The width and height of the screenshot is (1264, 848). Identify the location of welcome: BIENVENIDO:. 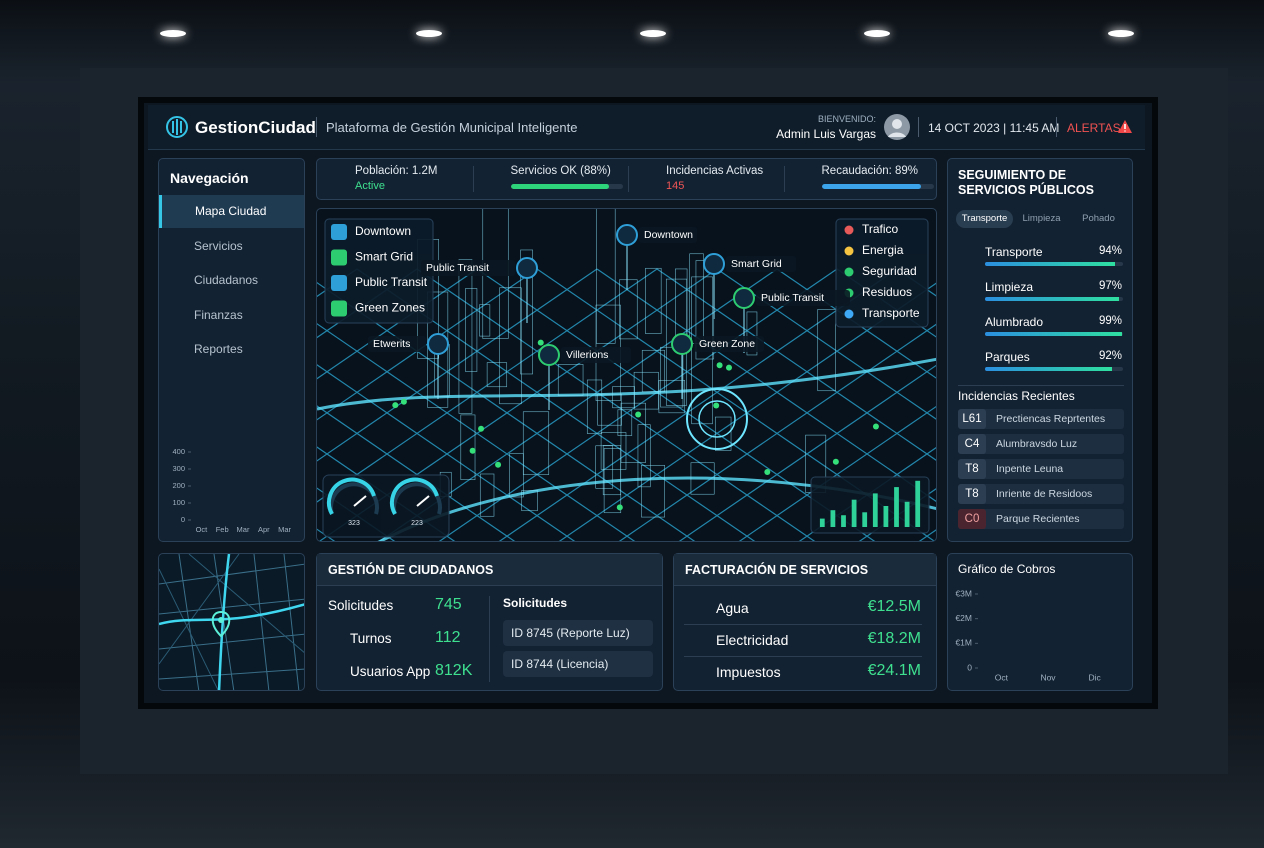
(846, 119).